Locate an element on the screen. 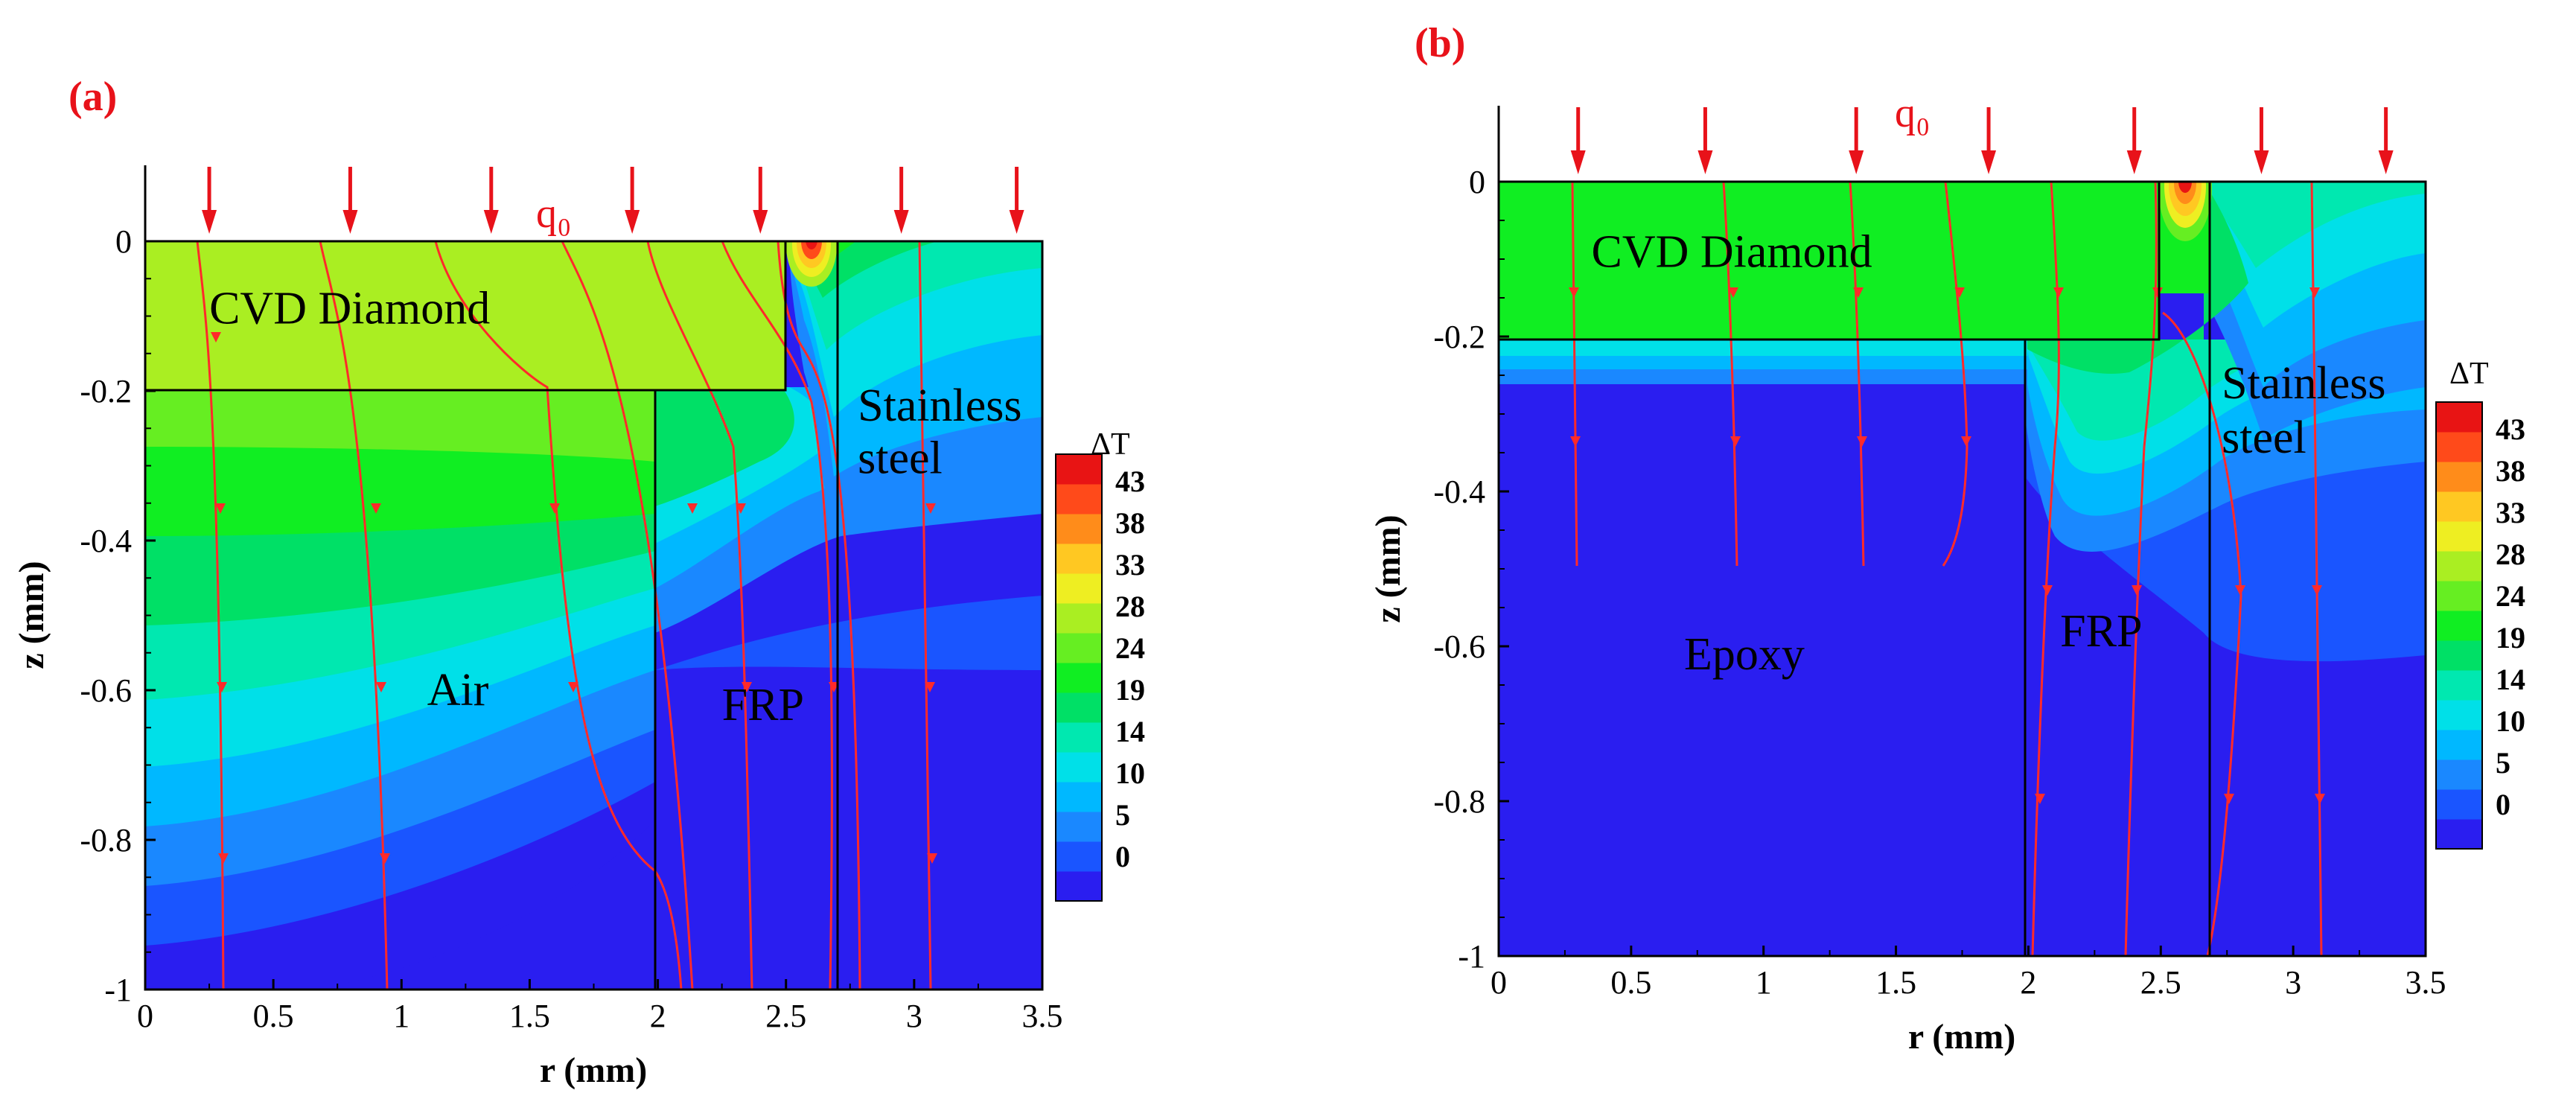  flux-label-a: q₀ is located at coordinates (554, 214).